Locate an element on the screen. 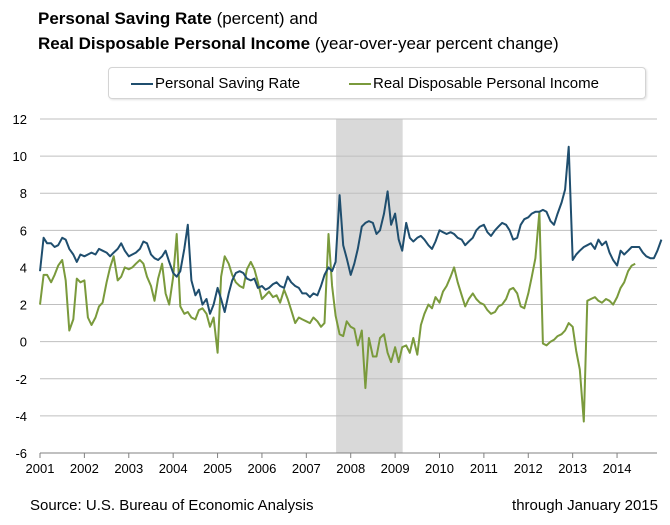 The width and height of the screenshot is (670, 525). x-tick-label: 2009 is located at coordinates (395, 468).